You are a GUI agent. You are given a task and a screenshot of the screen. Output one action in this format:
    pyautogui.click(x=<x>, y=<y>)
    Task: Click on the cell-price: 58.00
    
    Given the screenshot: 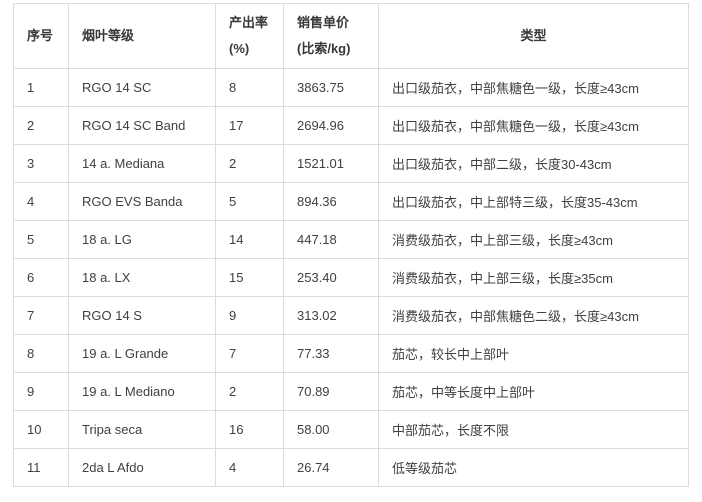 What is the action you would take?
    pyautogui.click(x=331, y=429)
    